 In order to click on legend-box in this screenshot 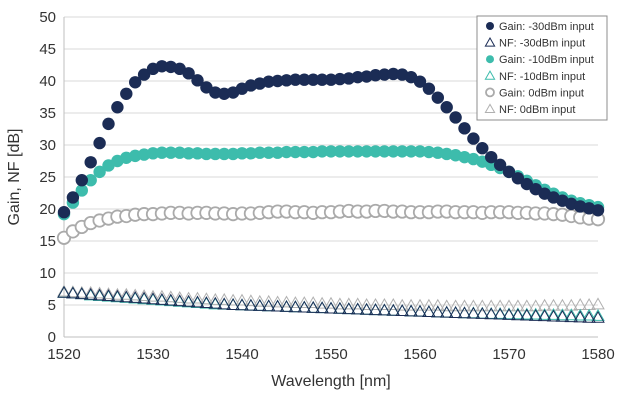, I will do `click(542, 68)`.